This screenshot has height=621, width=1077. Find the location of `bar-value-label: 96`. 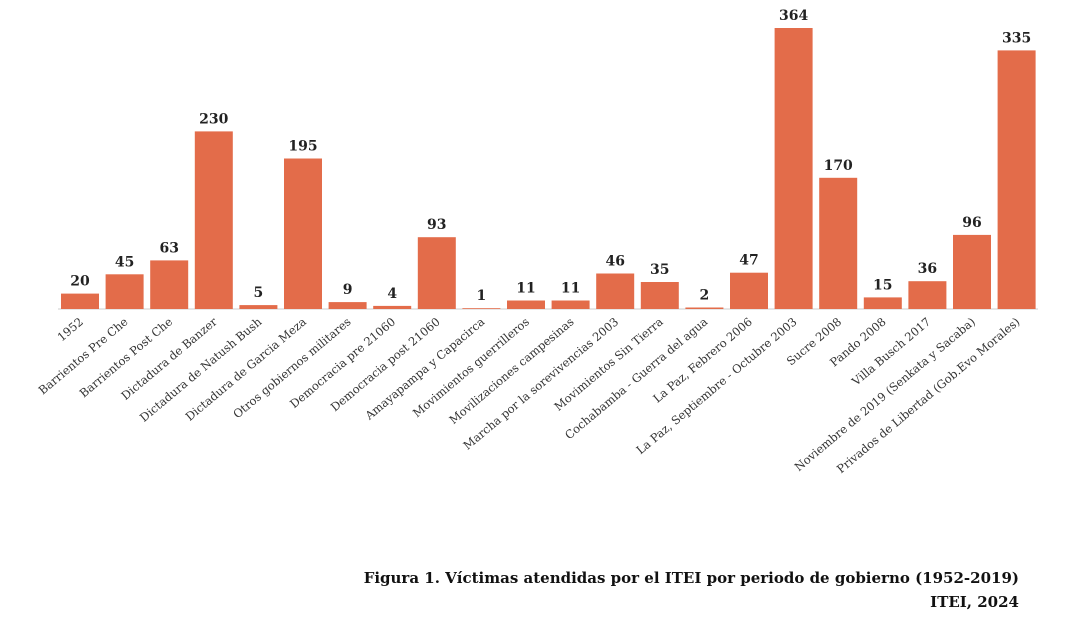

bar-value-label: 96 is located at coordinates (971, 223).